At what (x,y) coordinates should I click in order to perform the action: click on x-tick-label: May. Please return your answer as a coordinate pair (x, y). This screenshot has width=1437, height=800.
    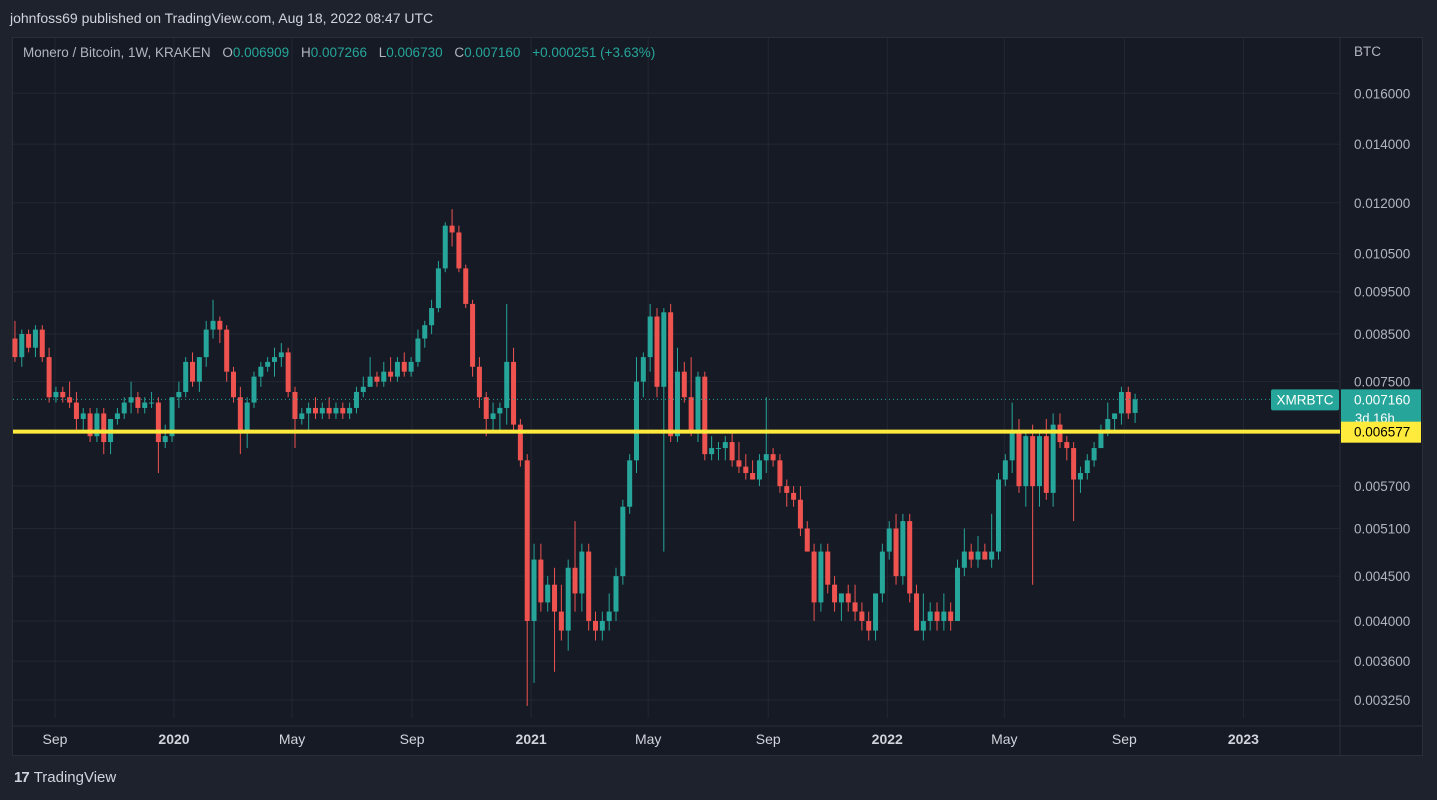
    Looking at the image, I should click on (1004, 739).